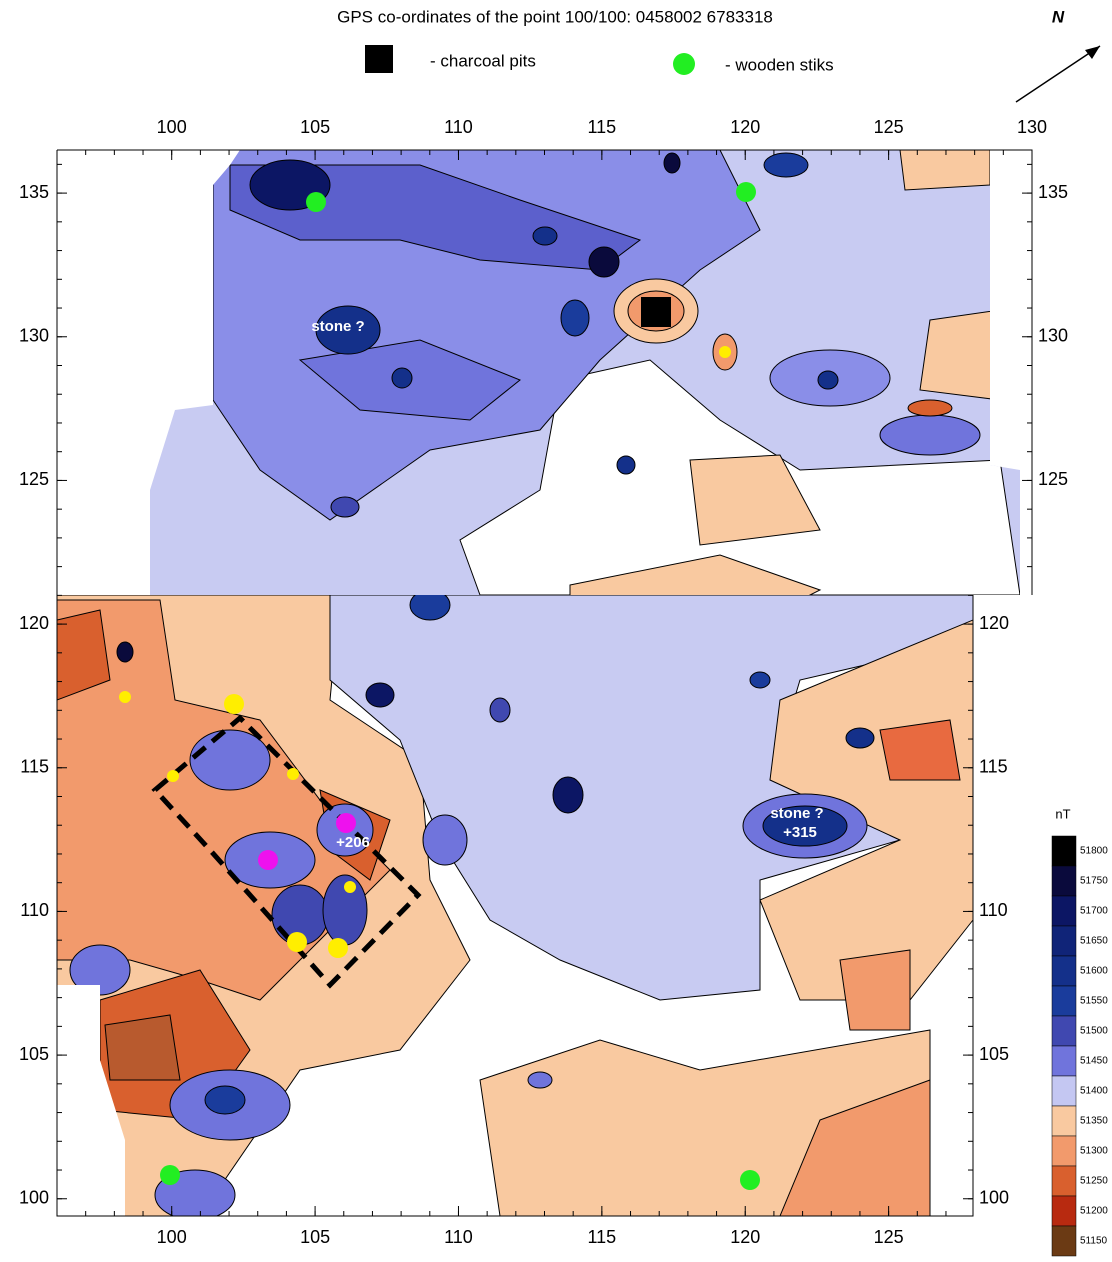  I want to click on colorbar-label: 51750, so click(1094, 881).